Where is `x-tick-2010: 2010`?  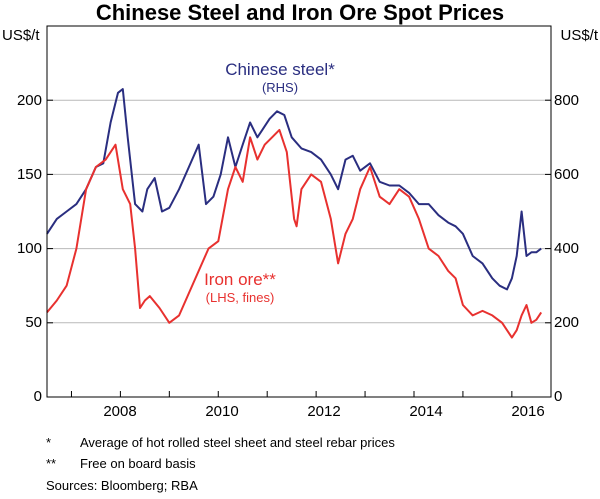
x-tick-2010: 2010 is located at coordinates (222, 411).